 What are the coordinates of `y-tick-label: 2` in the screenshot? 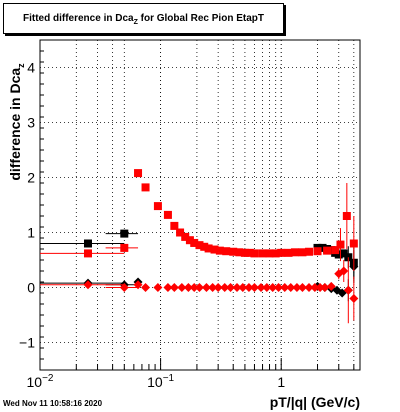 It's located at (31, 178).